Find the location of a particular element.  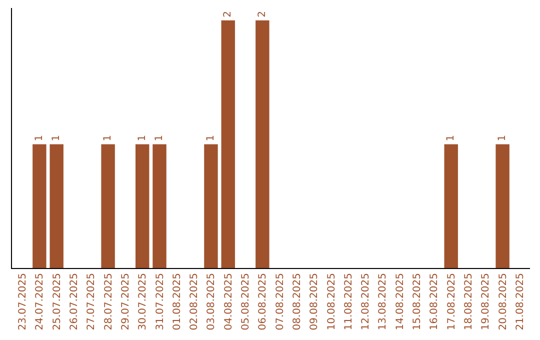

x-tick-label: 23.07.2025 is located at coordinates (23, 301).